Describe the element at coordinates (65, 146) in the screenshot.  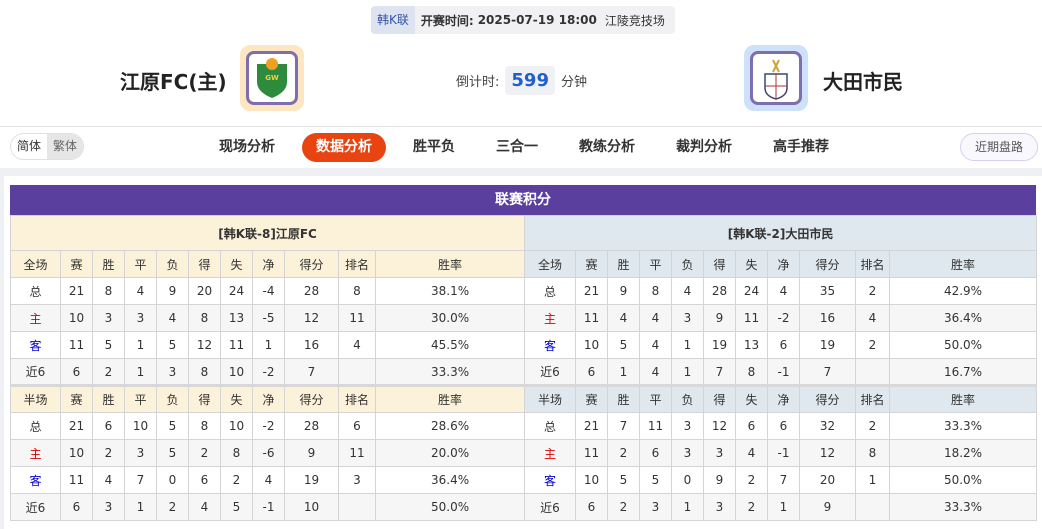
I see `traditional-button: 繁体` at that location.